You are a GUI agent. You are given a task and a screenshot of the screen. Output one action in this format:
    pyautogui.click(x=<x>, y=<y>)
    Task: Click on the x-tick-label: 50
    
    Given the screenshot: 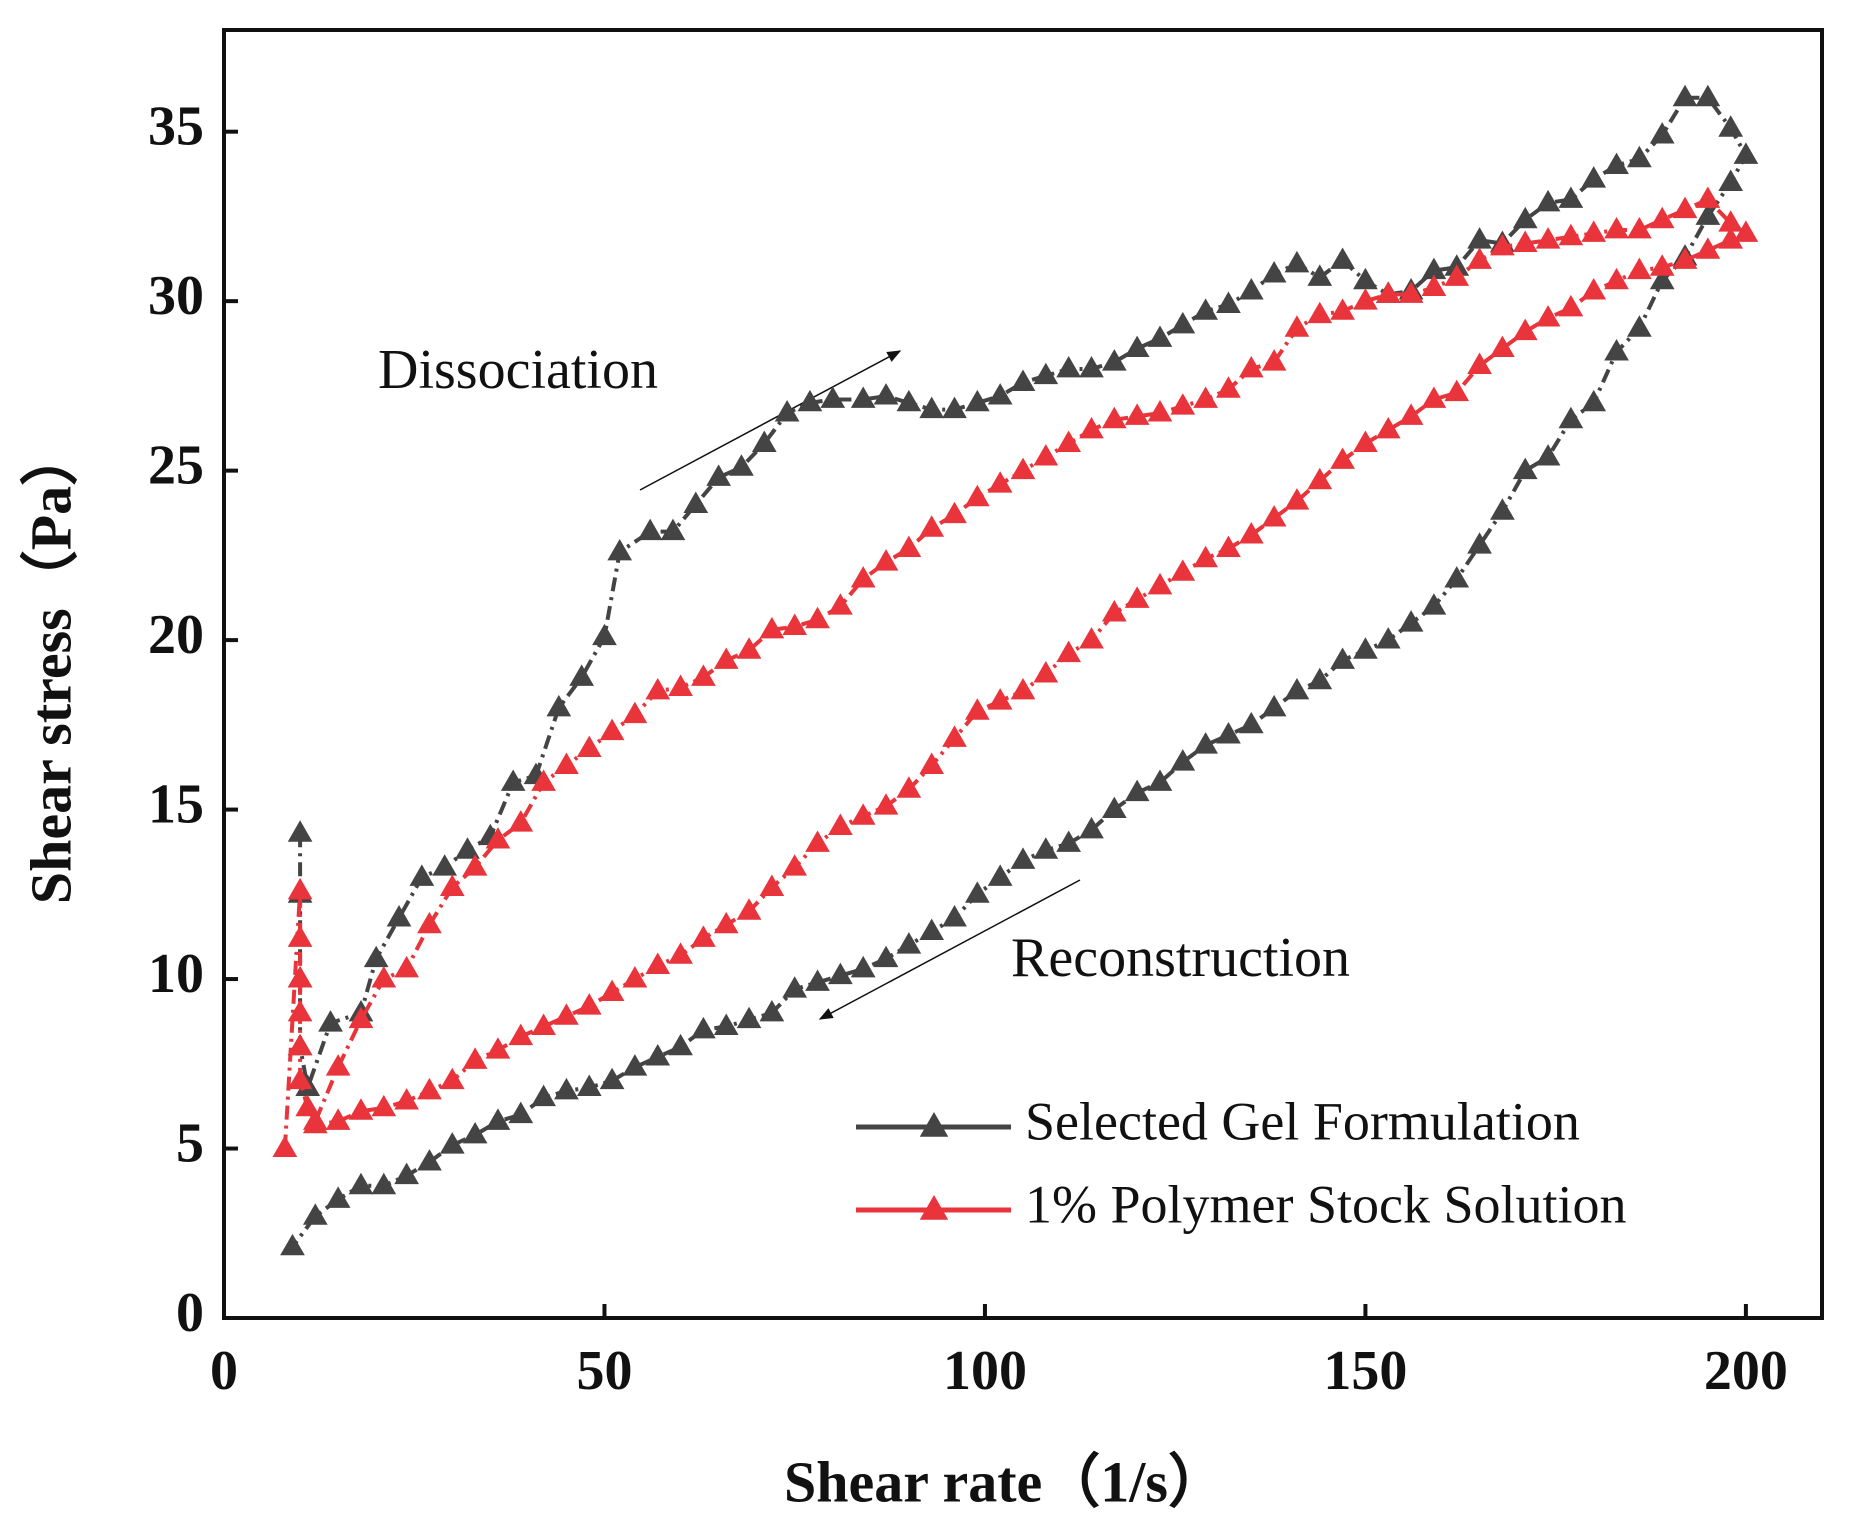 What is the action you would take?
    pyautogui.click(x=604, y=1371)
    